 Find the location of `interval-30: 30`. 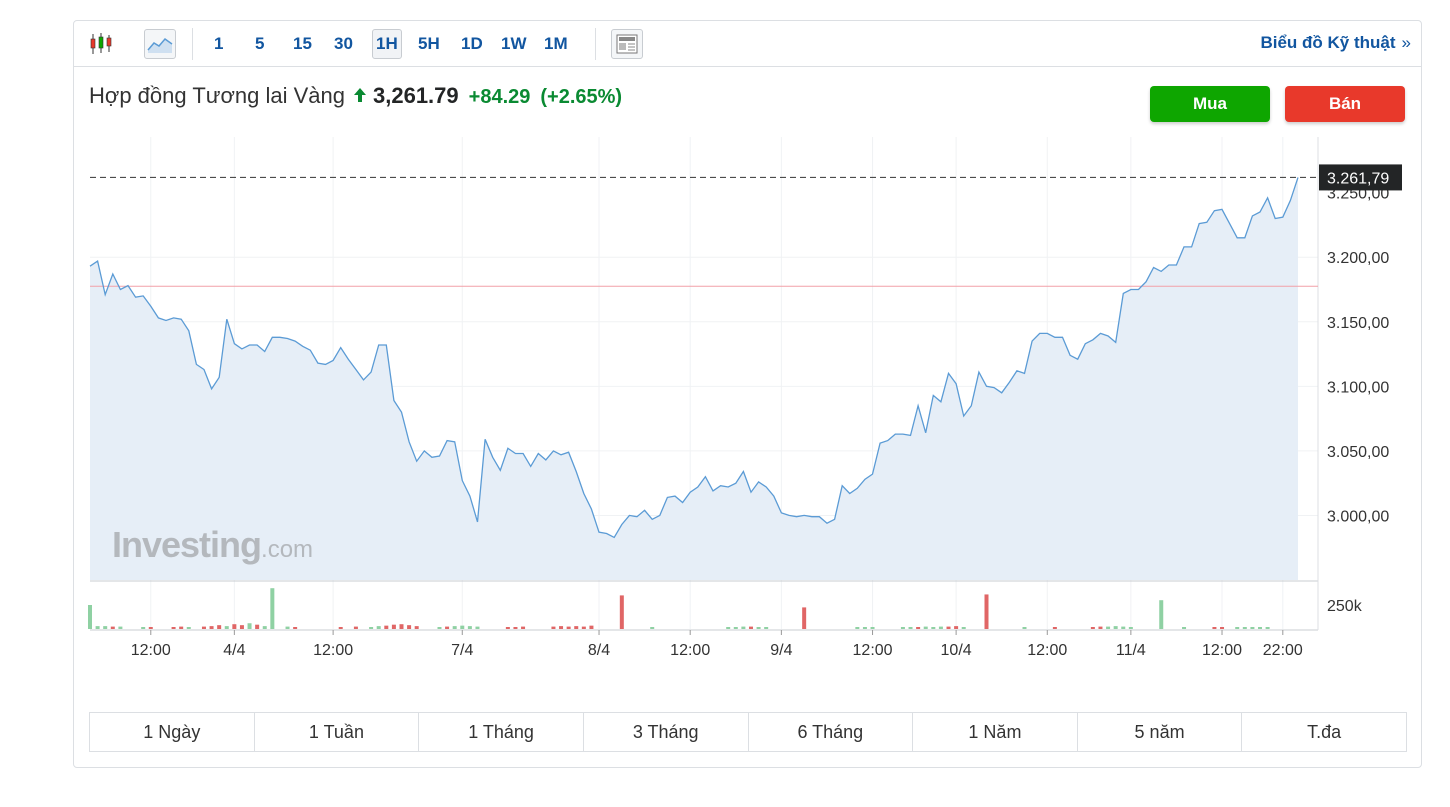

interval-30: 30 is located at coordinates (343, 43).